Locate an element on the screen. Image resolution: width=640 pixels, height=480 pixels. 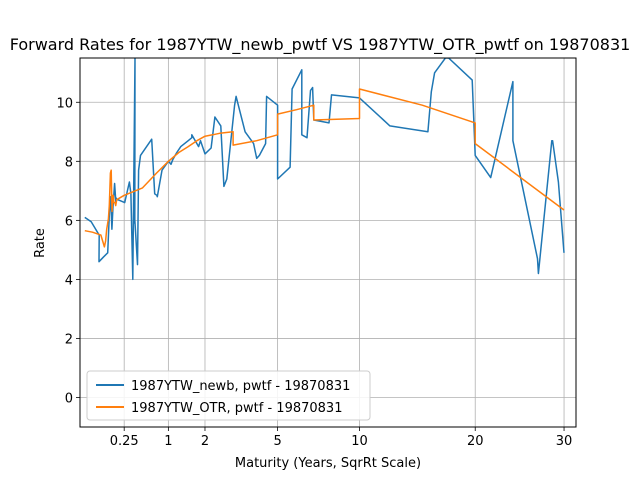
y-tick-label: 4 is located at coordinates (69, 280).